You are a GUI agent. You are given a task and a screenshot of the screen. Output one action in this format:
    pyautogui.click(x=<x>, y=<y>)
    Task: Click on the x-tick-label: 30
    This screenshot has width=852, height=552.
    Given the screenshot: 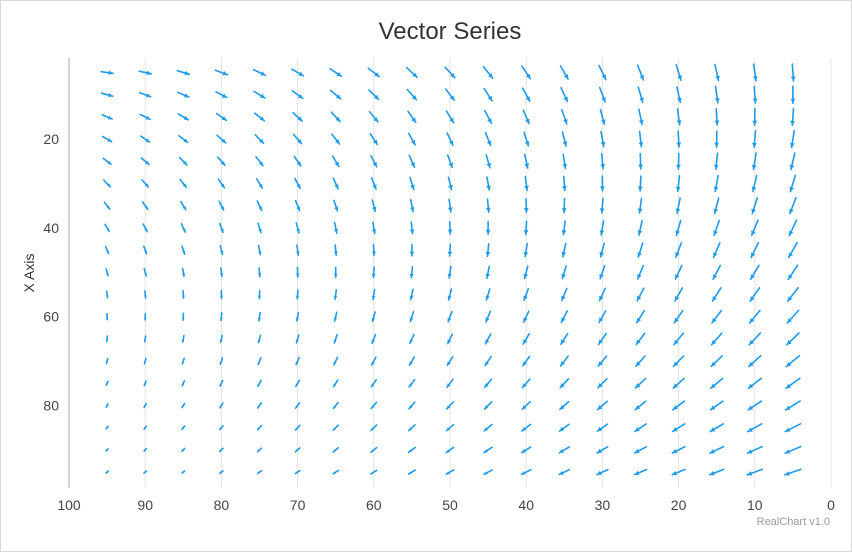 What is the action you would take?
    pyautogui.click(x=603, y=505)
    